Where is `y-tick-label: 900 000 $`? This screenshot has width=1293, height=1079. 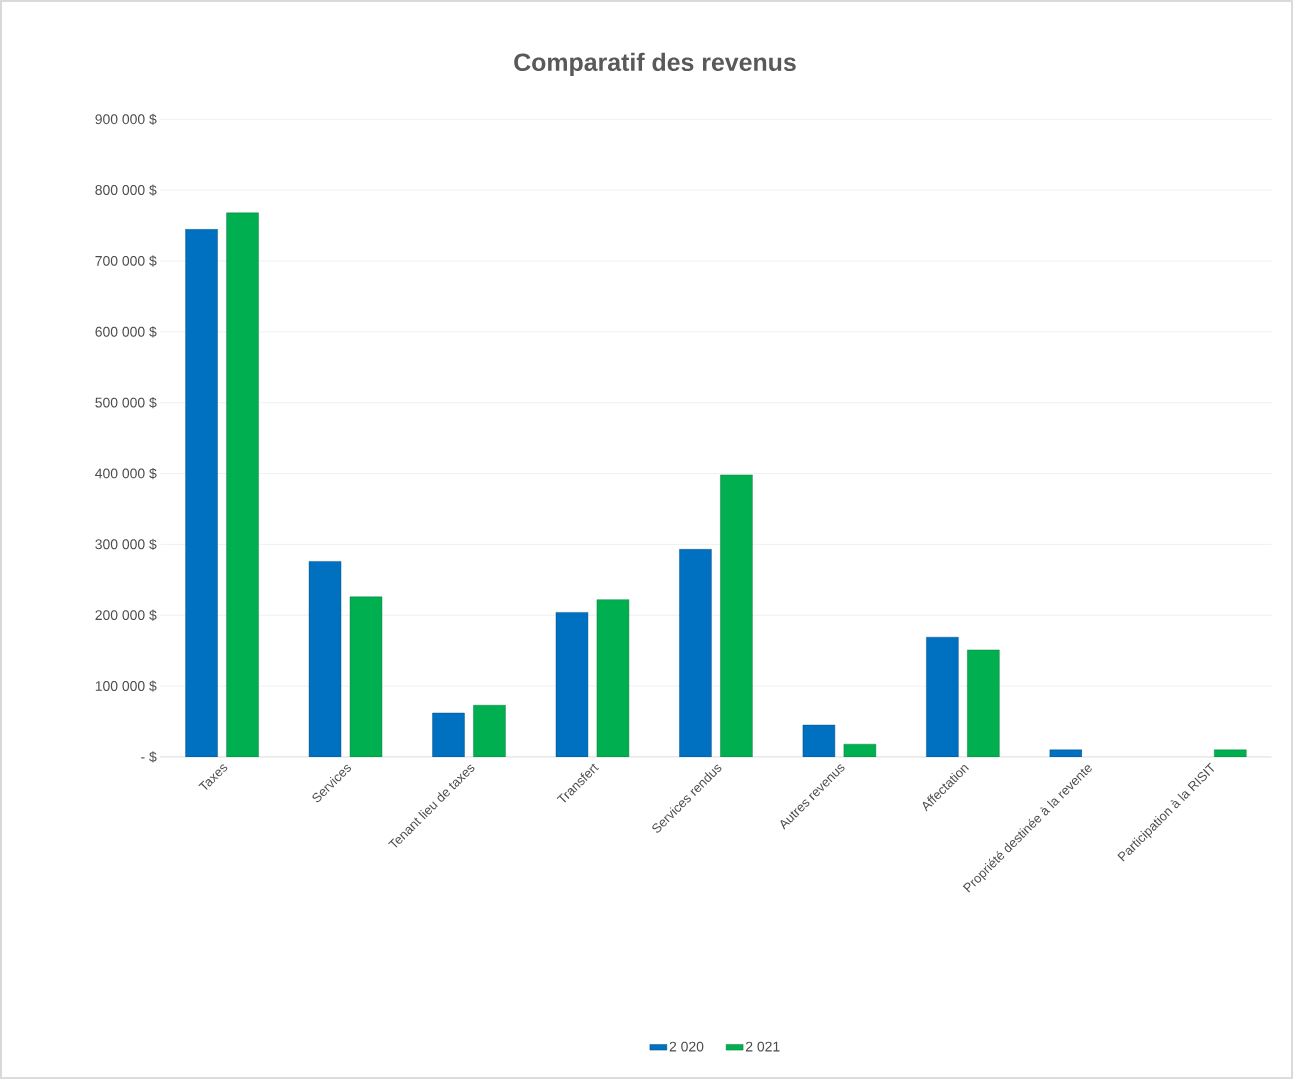 y-tick-label: 900 000 $ is located at coordinates (126, 119).